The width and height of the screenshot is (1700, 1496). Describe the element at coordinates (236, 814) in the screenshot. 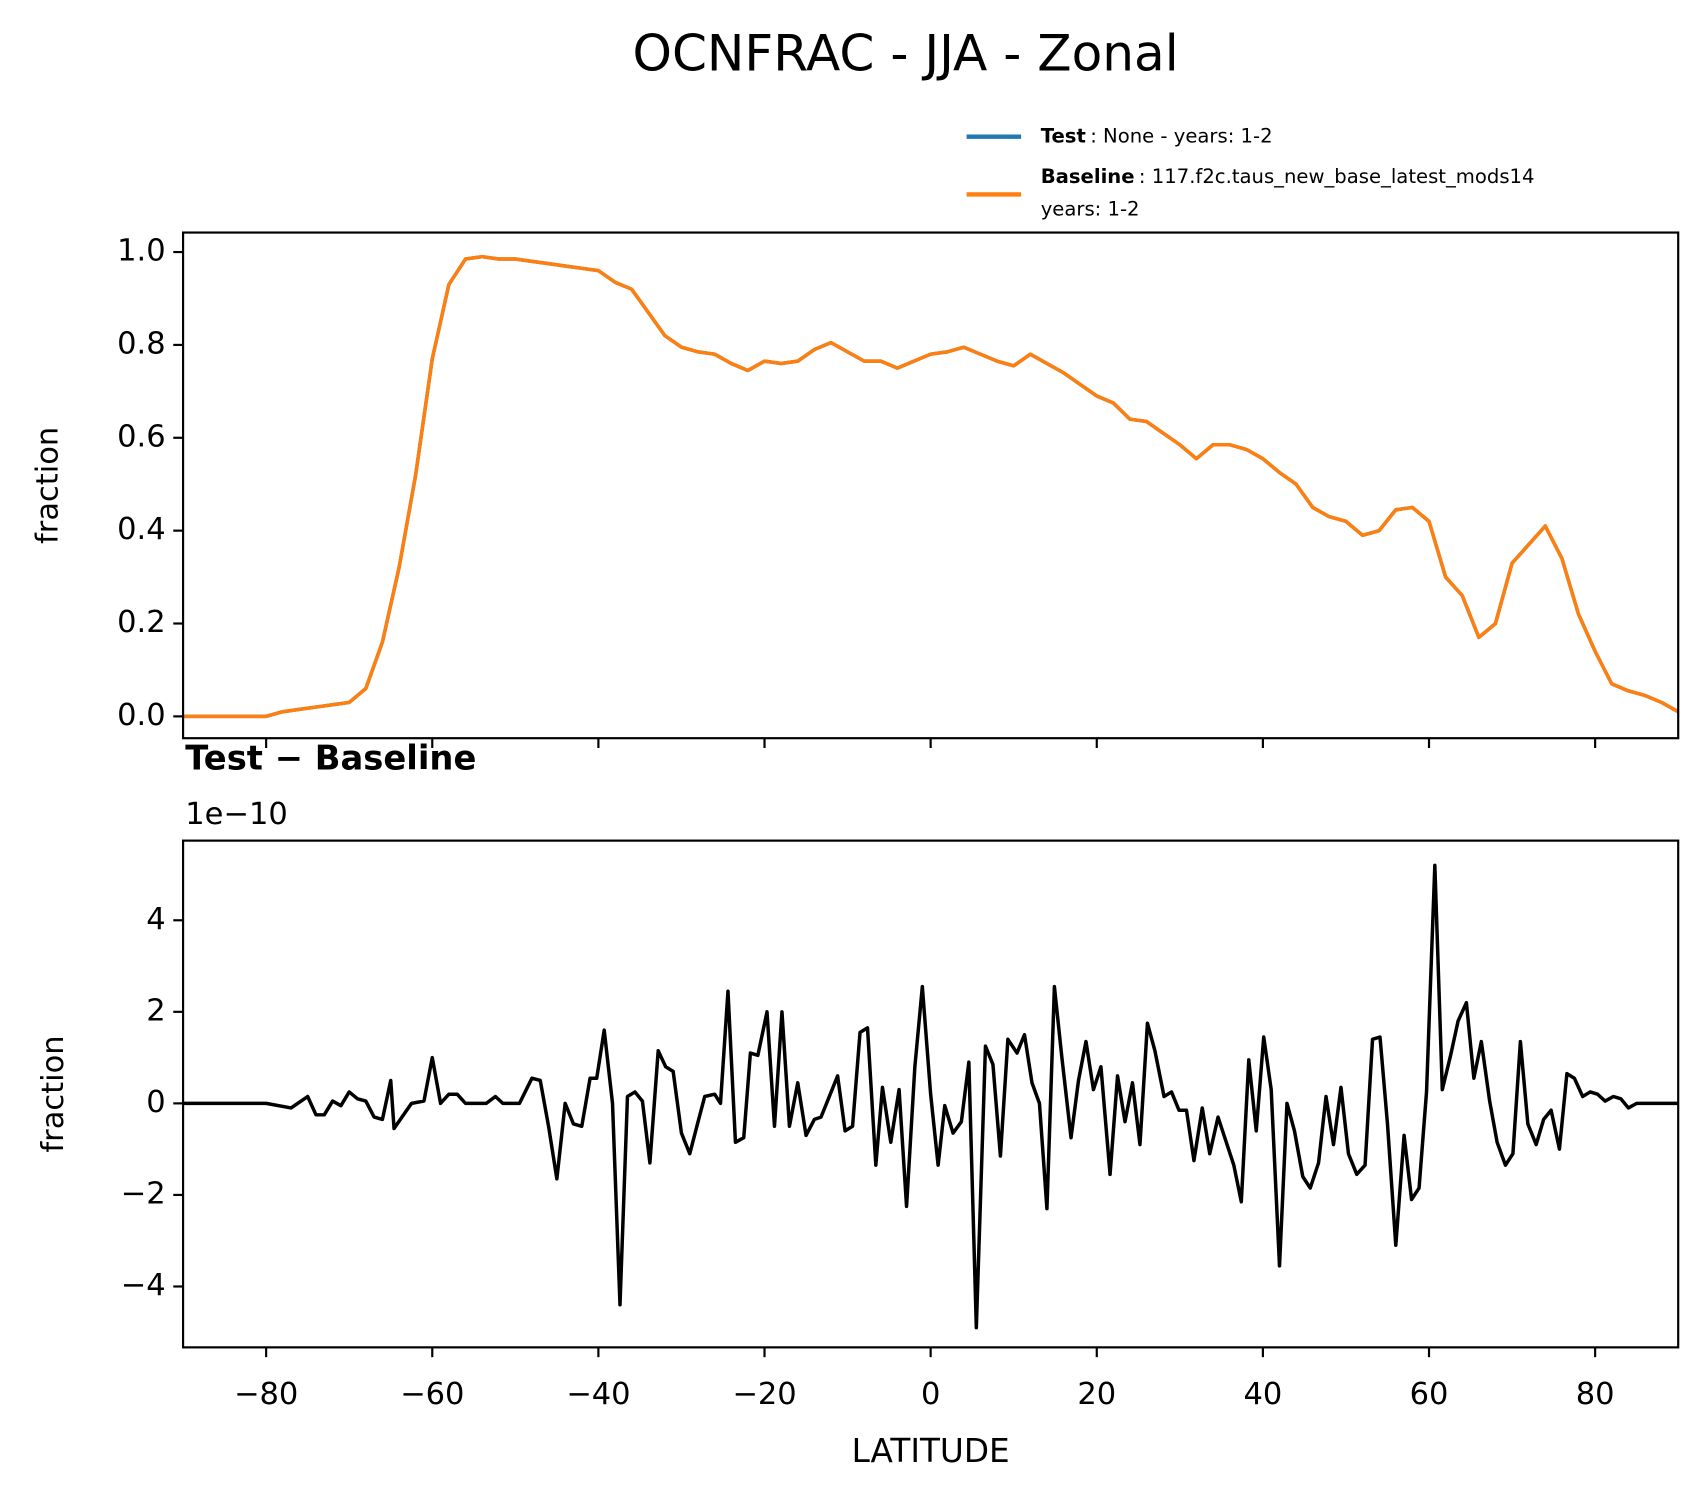

I see `offset-label: 1e−10` at that location.